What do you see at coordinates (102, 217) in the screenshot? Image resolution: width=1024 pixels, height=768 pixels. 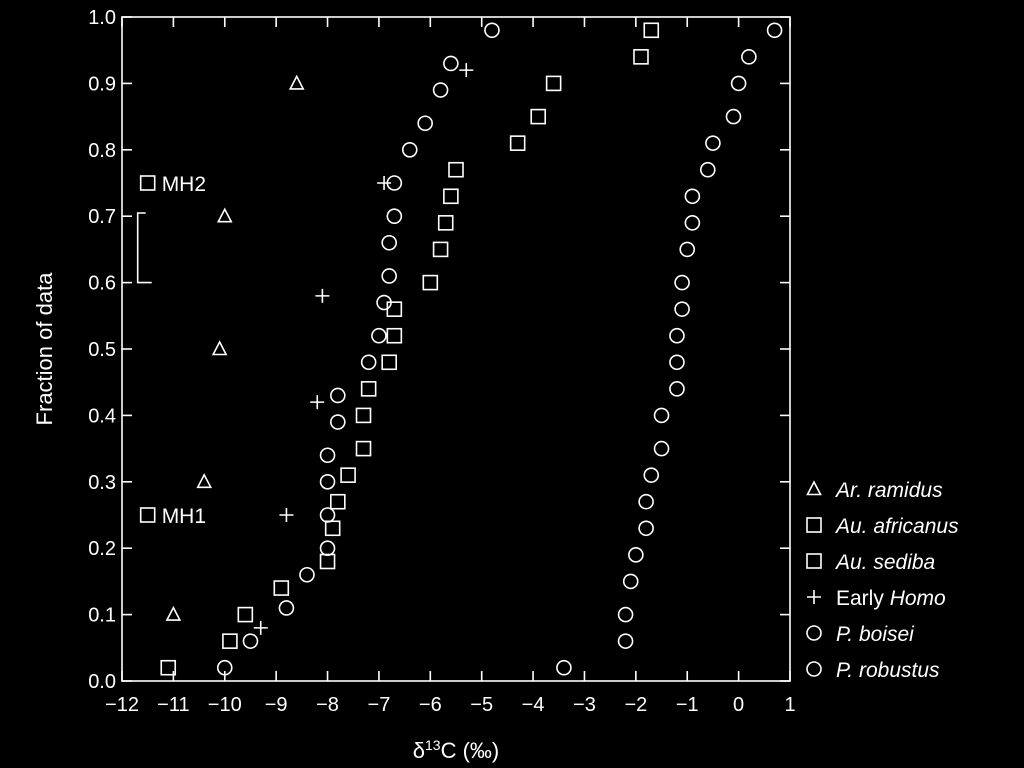 I see `y-tick-label: 0.7` at bounding box center [102, 217].